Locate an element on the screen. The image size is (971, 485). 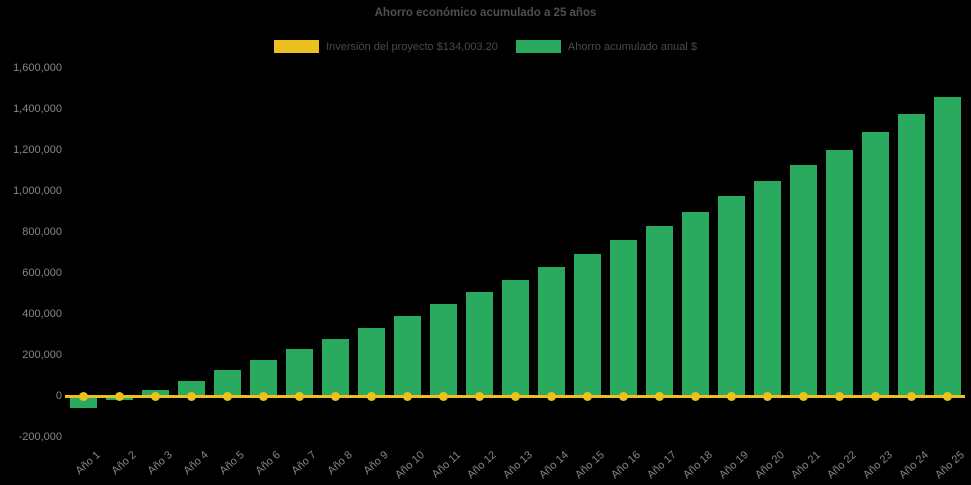
x-axis-label-año-22: Año 22 is located at coordinates (842, 465).